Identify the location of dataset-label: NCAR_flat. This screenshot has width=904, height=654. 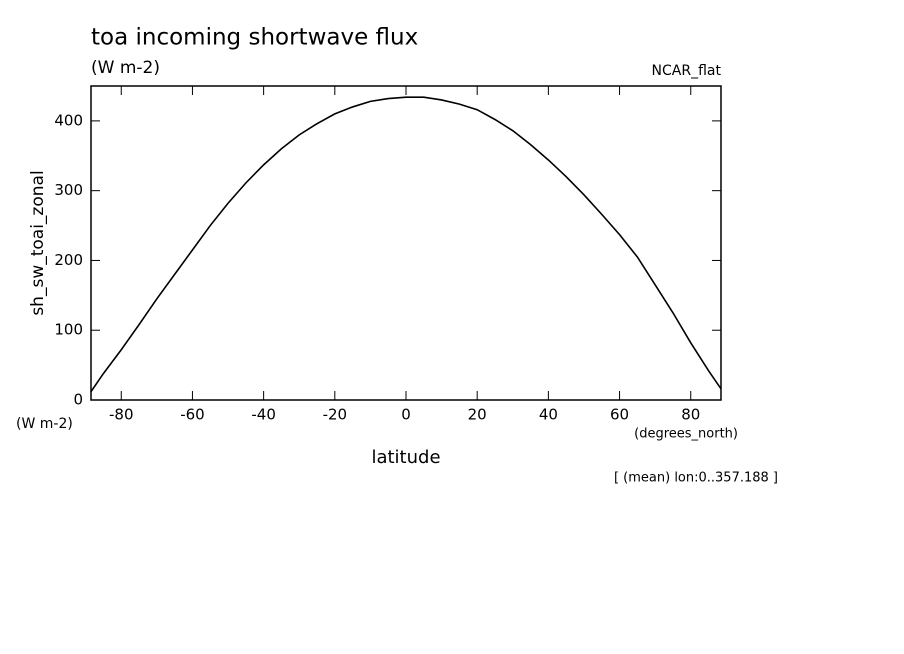
(687, 71).